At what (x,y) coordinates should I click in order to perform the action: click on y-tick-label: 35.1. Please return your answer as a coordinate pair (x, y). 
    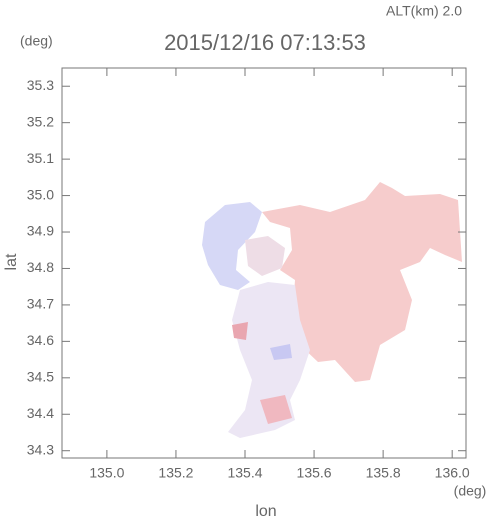
    Looking at the image, I should click on (40, 158).